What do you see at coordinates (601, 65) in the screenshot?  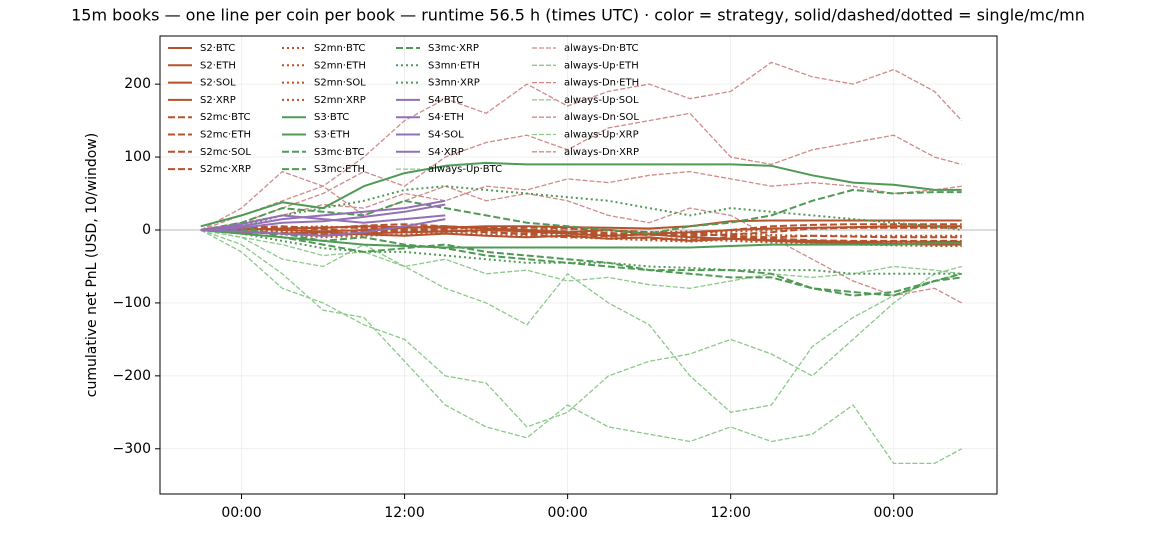 I see `legend-label: always-Up·ETH` at bounding box center [601, 65].